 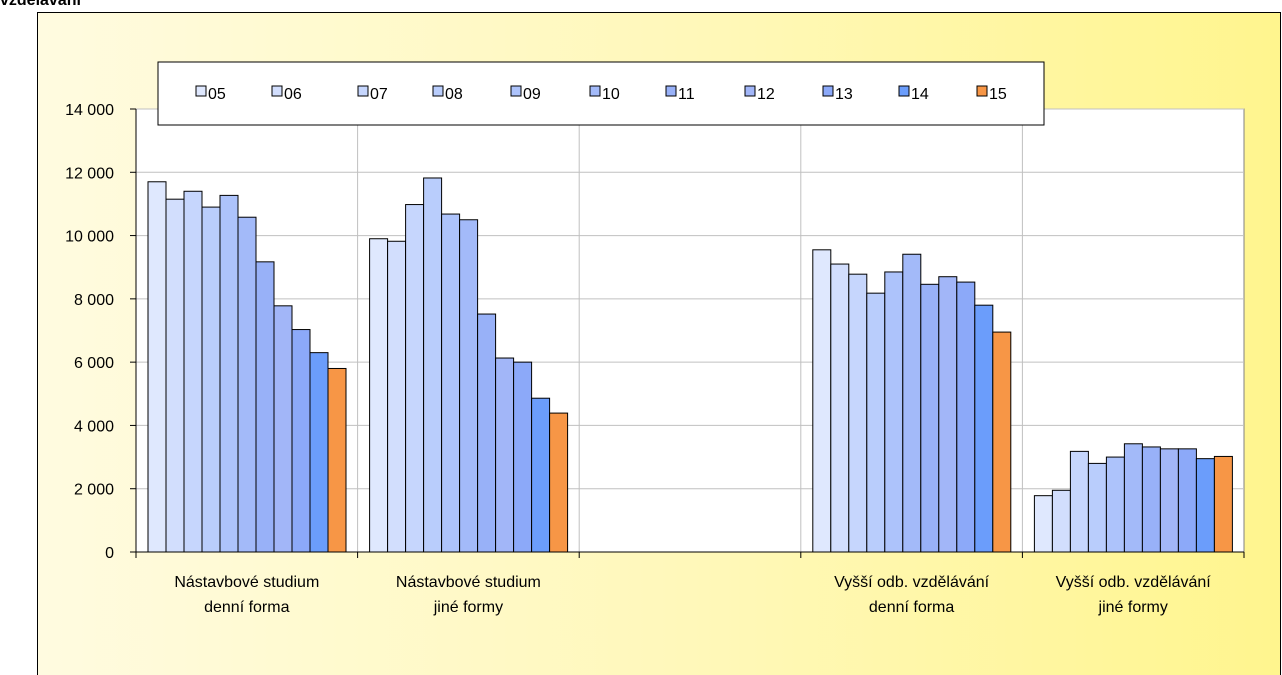 I want to click on y-tick-label: 8 000, so click(x=94, y=300).